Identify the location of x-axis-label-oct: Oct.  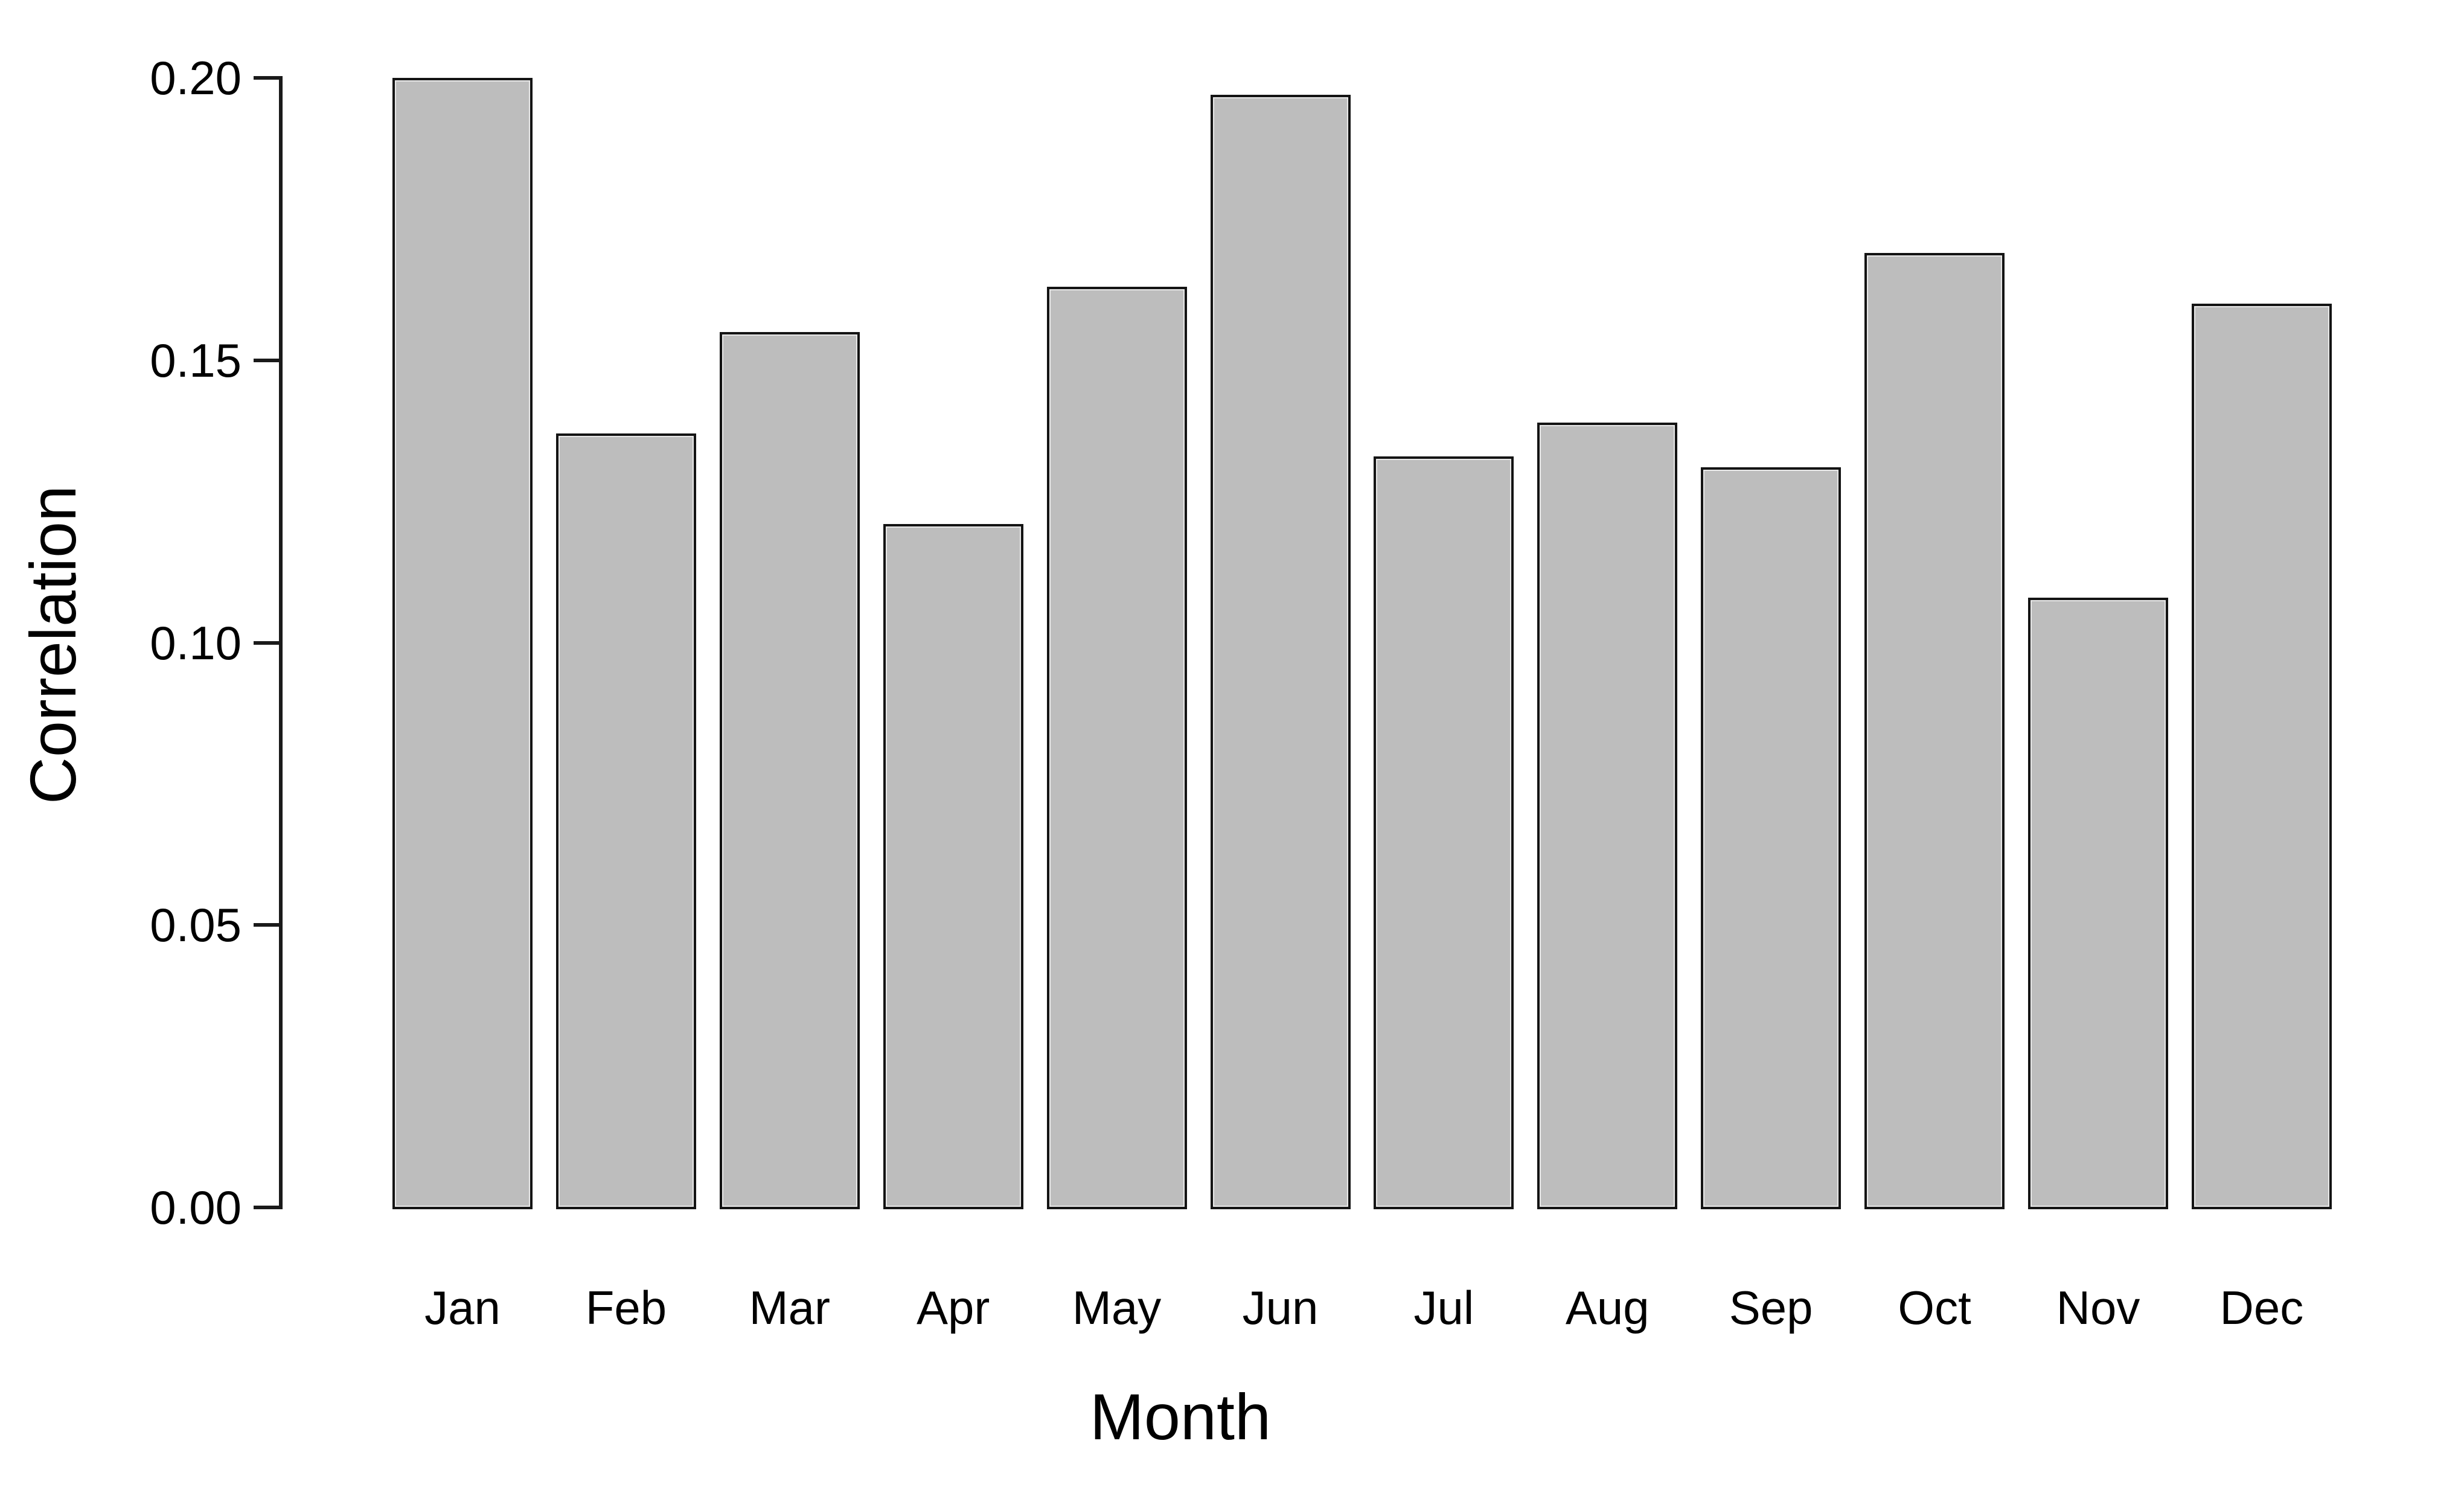
(1934, 1307).